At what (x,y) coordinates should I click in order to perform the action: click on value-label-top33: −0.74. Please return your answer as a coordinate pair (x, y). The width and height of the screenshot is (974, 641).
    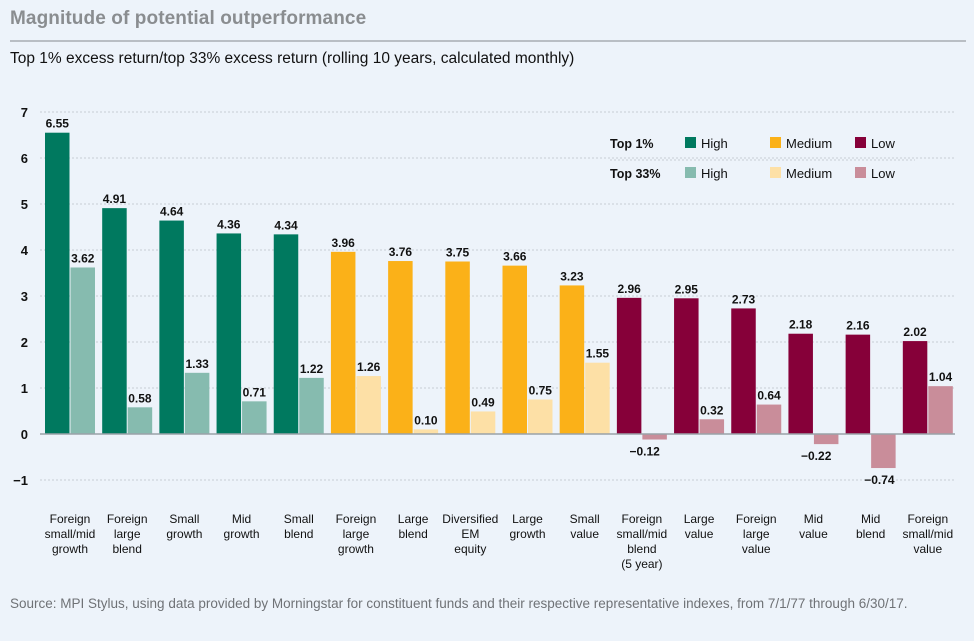
    Looking at the image, I should click on (879, 480).